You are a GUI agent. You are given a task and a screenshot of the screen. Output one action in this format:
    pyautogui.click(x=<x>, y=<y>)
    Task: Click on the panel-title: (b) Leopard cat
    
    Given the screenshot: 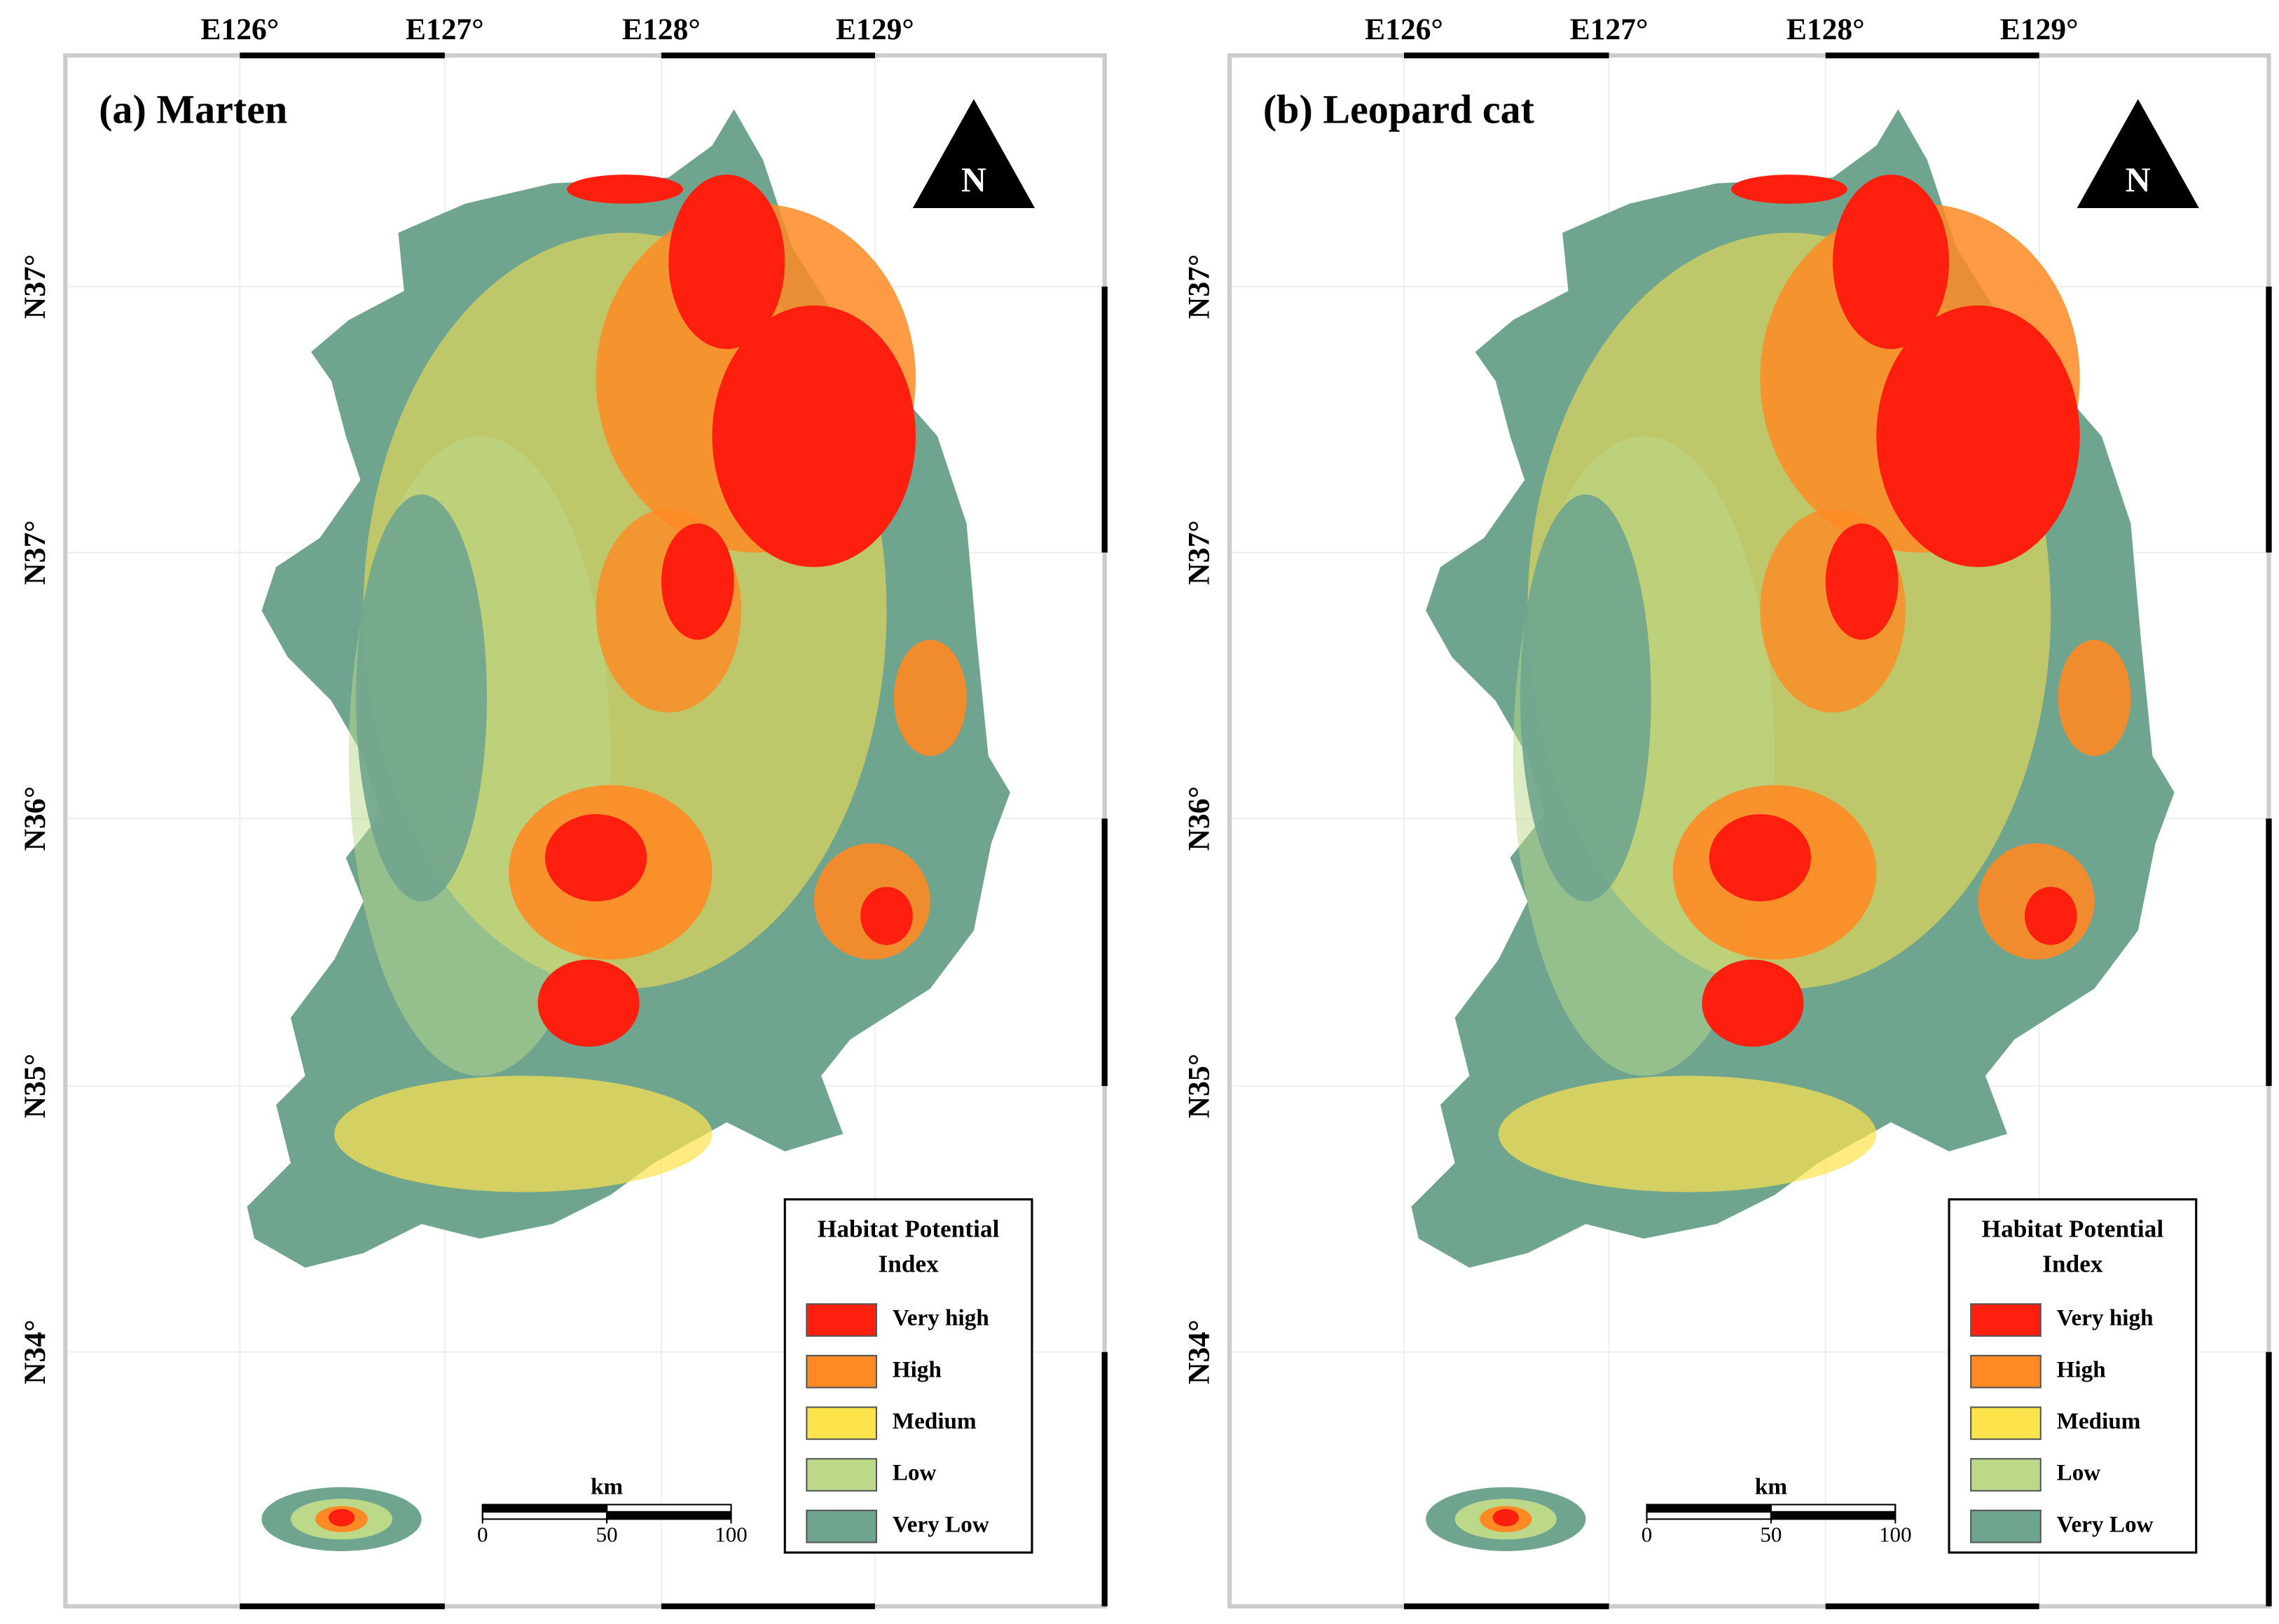 What is the action you would take?
    pyautogui.click(x=1399, y=109)
    